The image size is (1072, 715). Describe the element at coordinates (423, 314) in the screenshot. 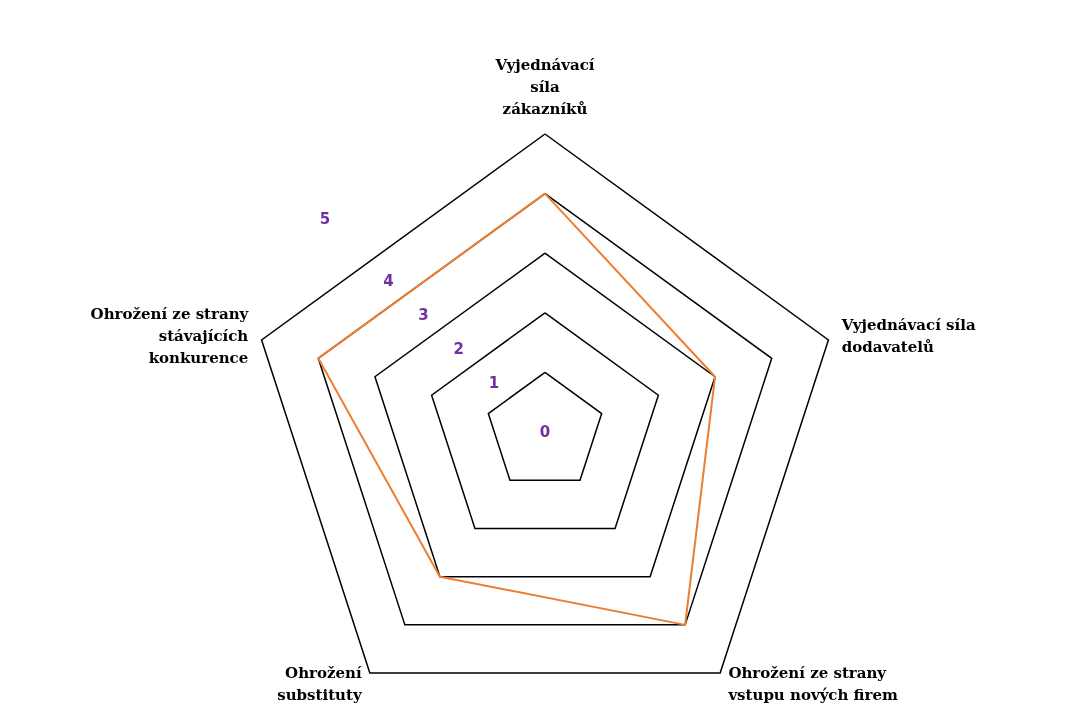

I see `y-tick-label: 3` at that location.